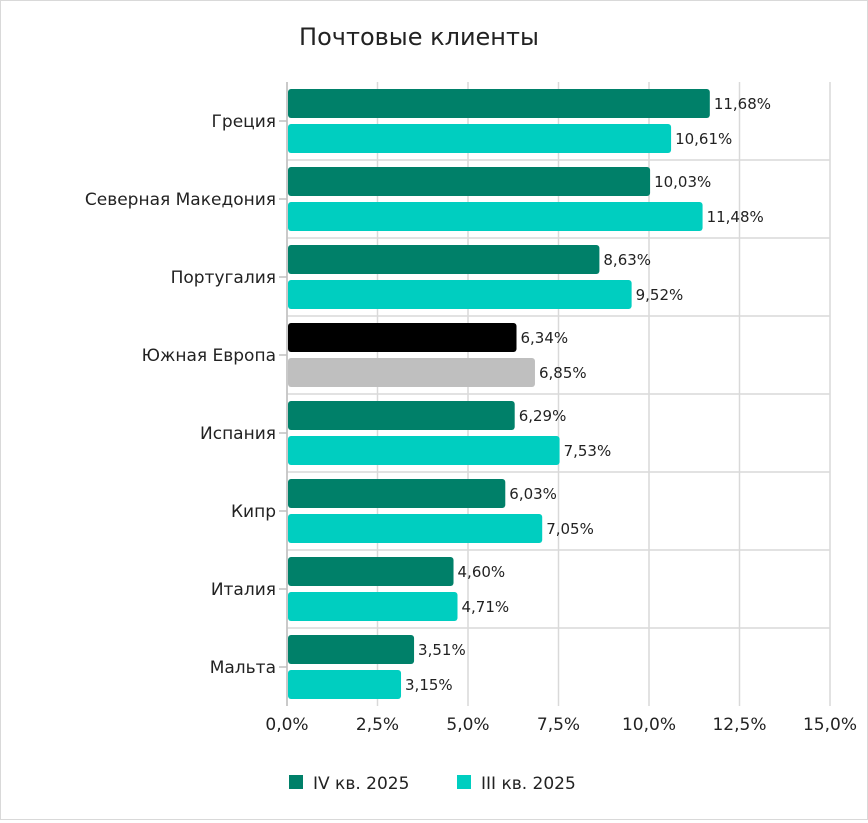  Describe the element at coordinates (703, 139) in the screenshot. I see `data-label: 10,61%` at that location.